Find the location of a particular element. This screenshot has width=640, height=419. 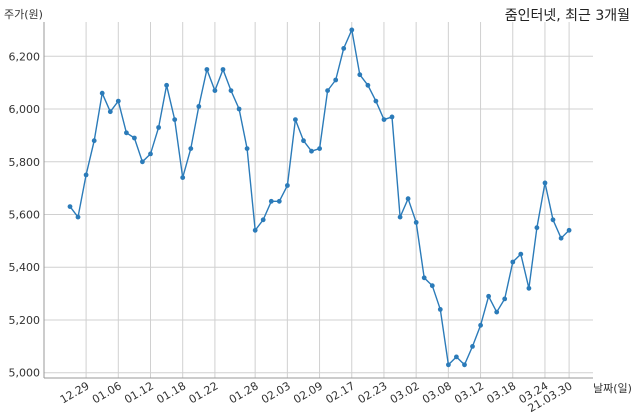

y-tick-label: 6,200 is located at coordinates (25, 56).